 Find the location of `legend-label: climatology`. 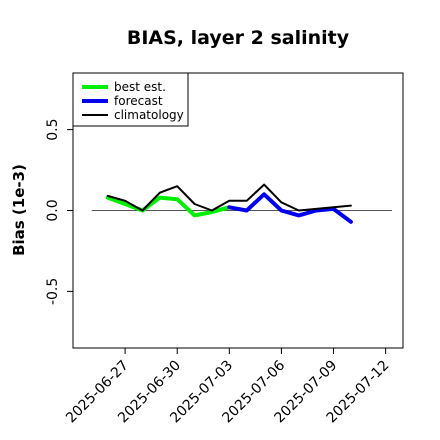

legend-label: climatology is located at coordinates (149, 115).